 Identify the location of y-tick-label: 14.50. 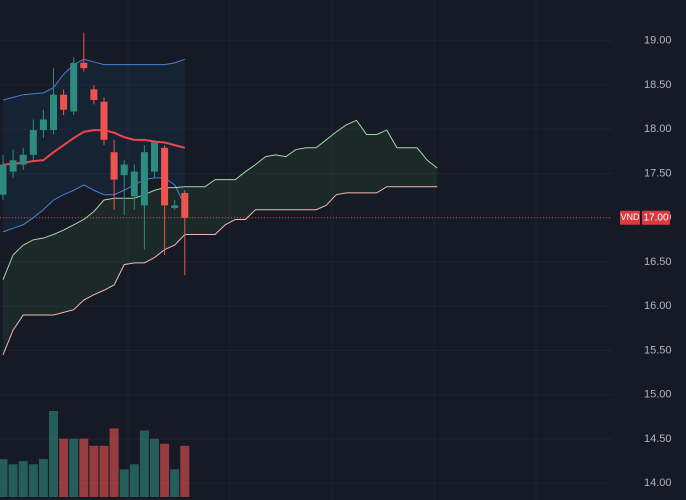
(658, 439).